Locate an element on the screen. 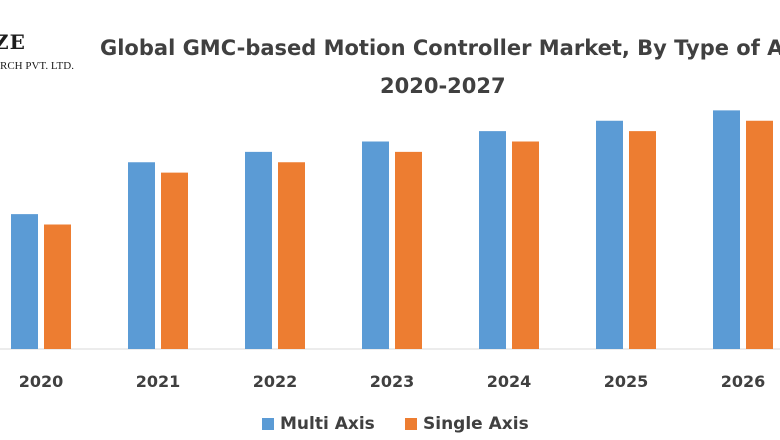 Image resolution: width=780 pixels, height=440 pixels. bar-multi-axis-2020 is located at coordinates (24, 281).